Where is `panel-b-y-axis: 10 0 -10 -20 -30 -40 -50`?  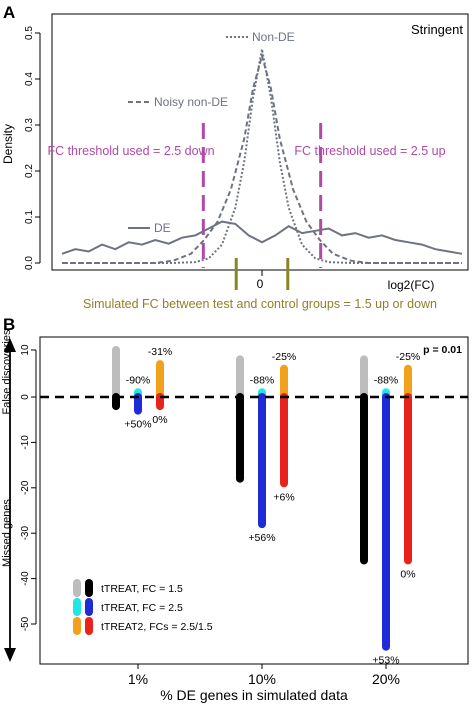 panel-b-y-axis: 10 0 -10 -20 -30 -40 -50 is located at coordinates (28, 487).